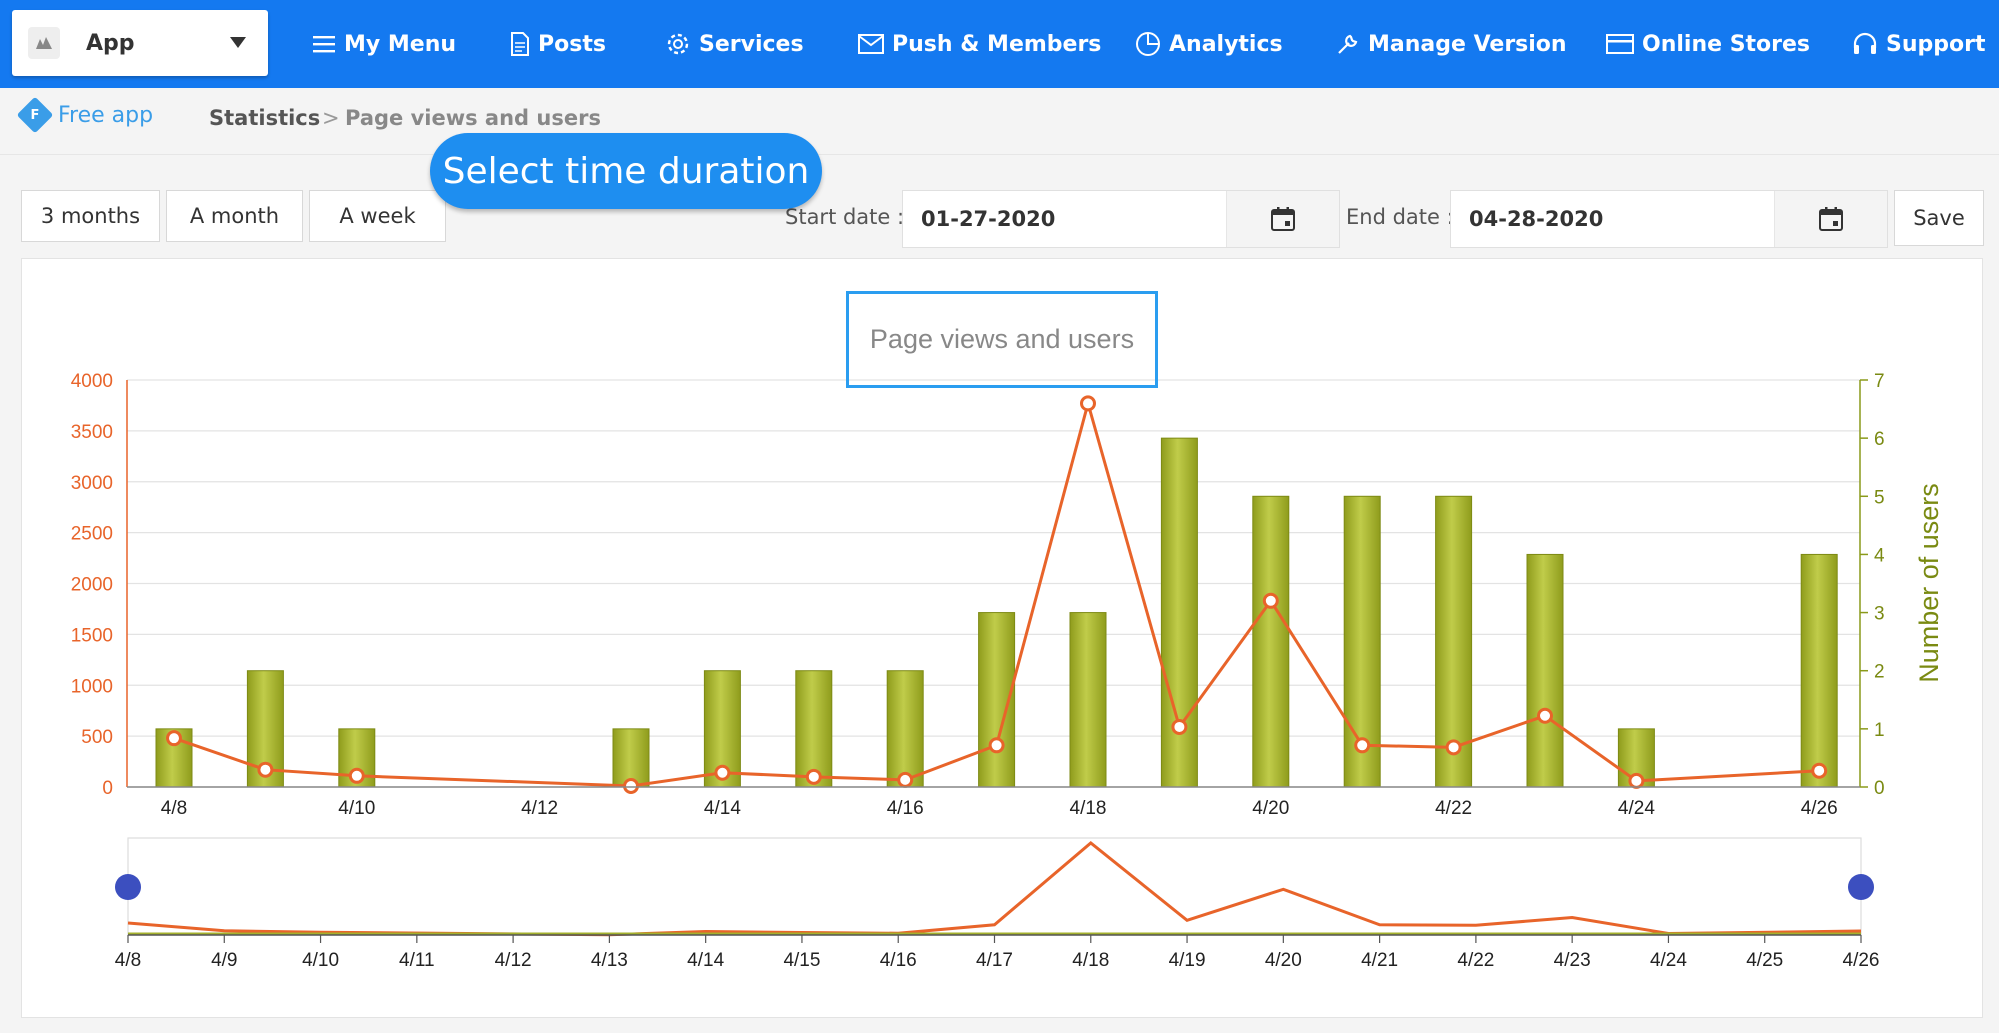 This screenshot has width=1999, height=1033. I want to click on y-right-tick-label: 3, so click(1879, 614).